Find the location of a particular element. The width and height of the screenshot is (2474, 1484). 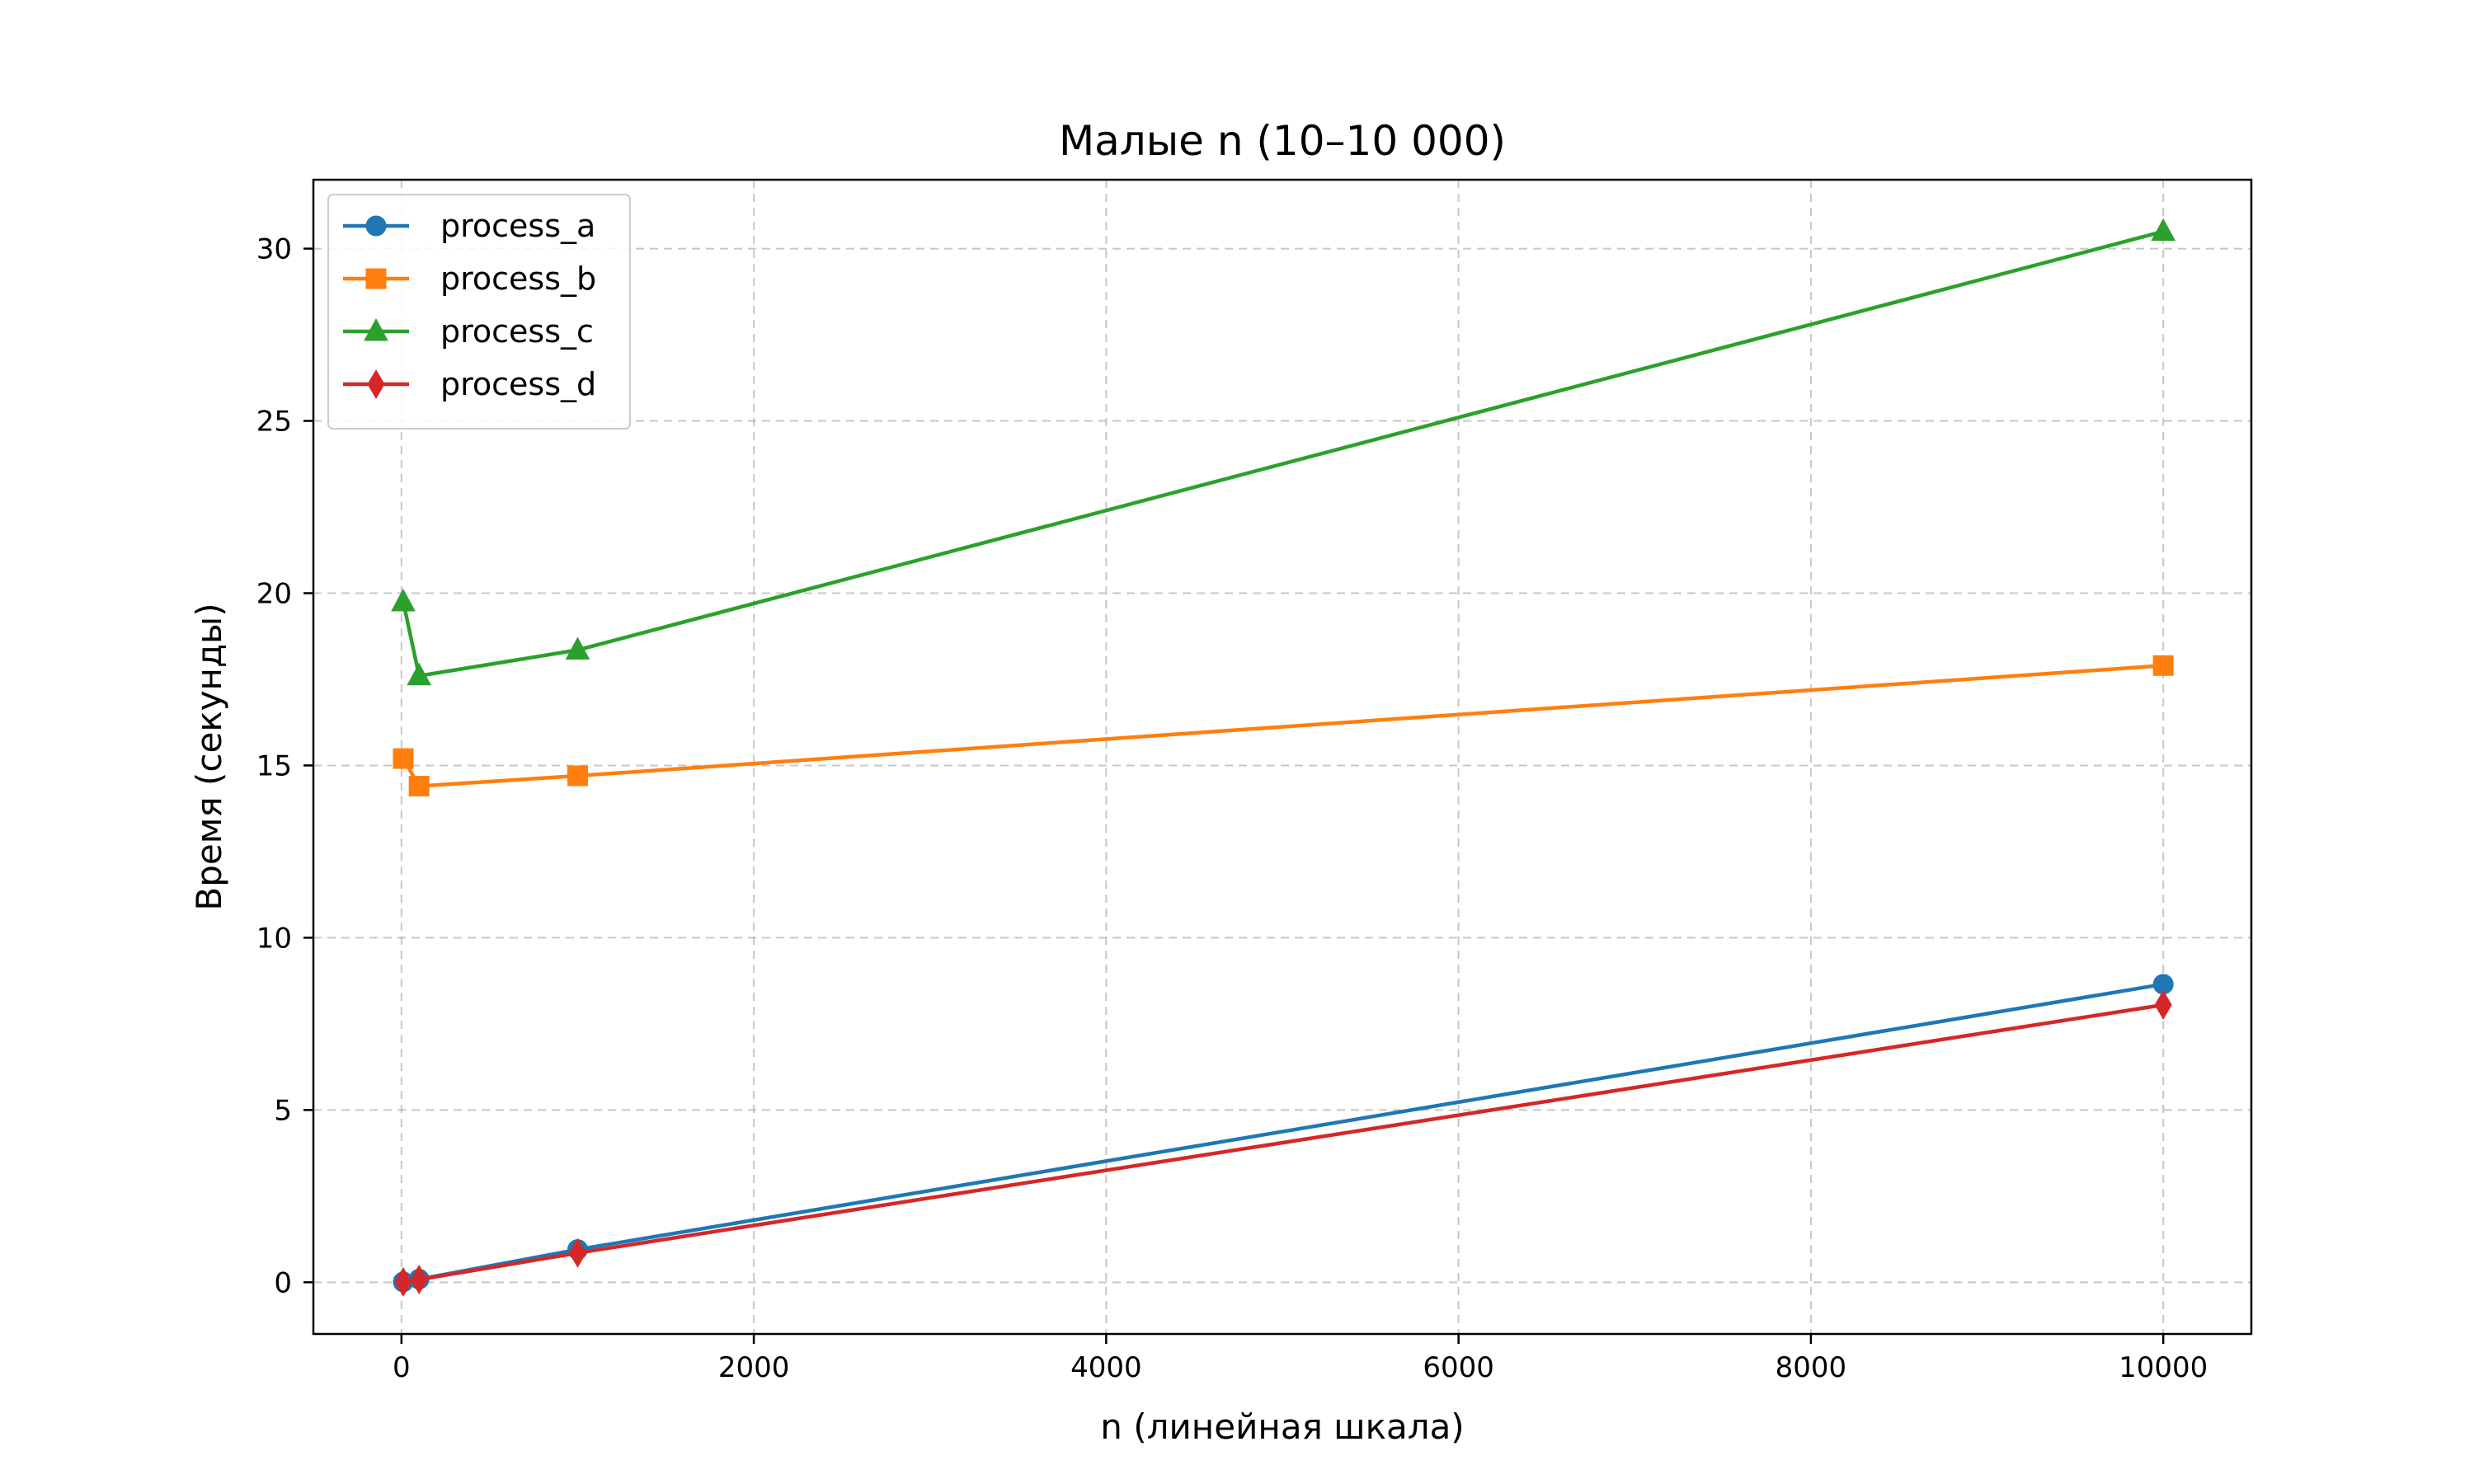

x-tick-label: 6000 is located at coordinates (1458, 1367).